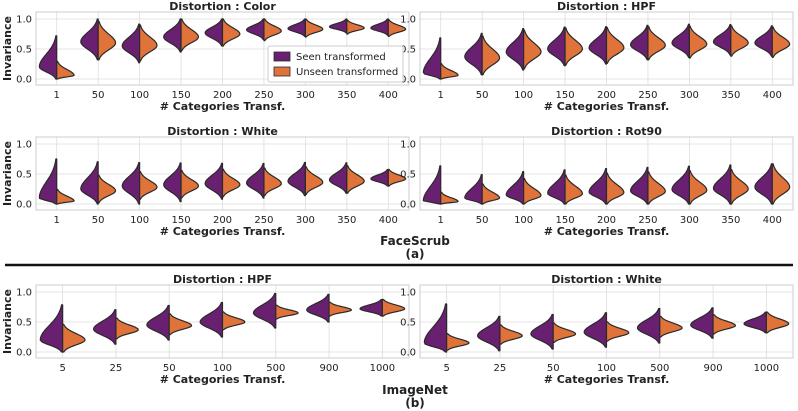 The width and height of the screenshot is (798, 411). I want to click on x-tick-label: 250, so click(263, 220).